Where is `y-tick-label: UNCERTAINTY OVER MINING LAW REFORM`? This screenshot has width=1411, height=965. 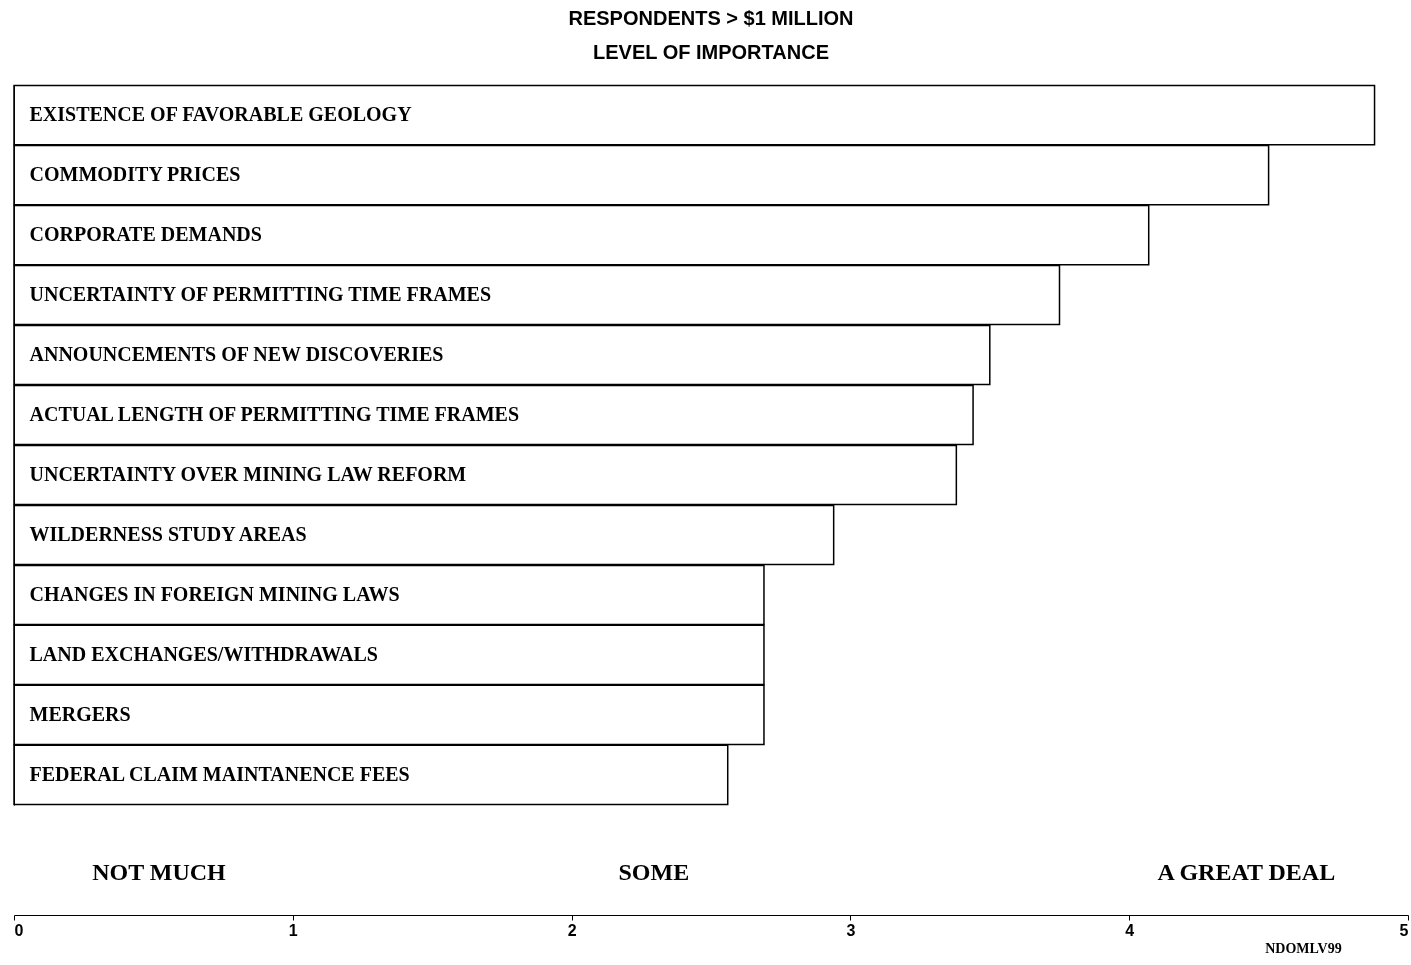 y-tick-label: UNCERTAINTY OVER MINING LAW REFORM is located at coordinates (248, 473).